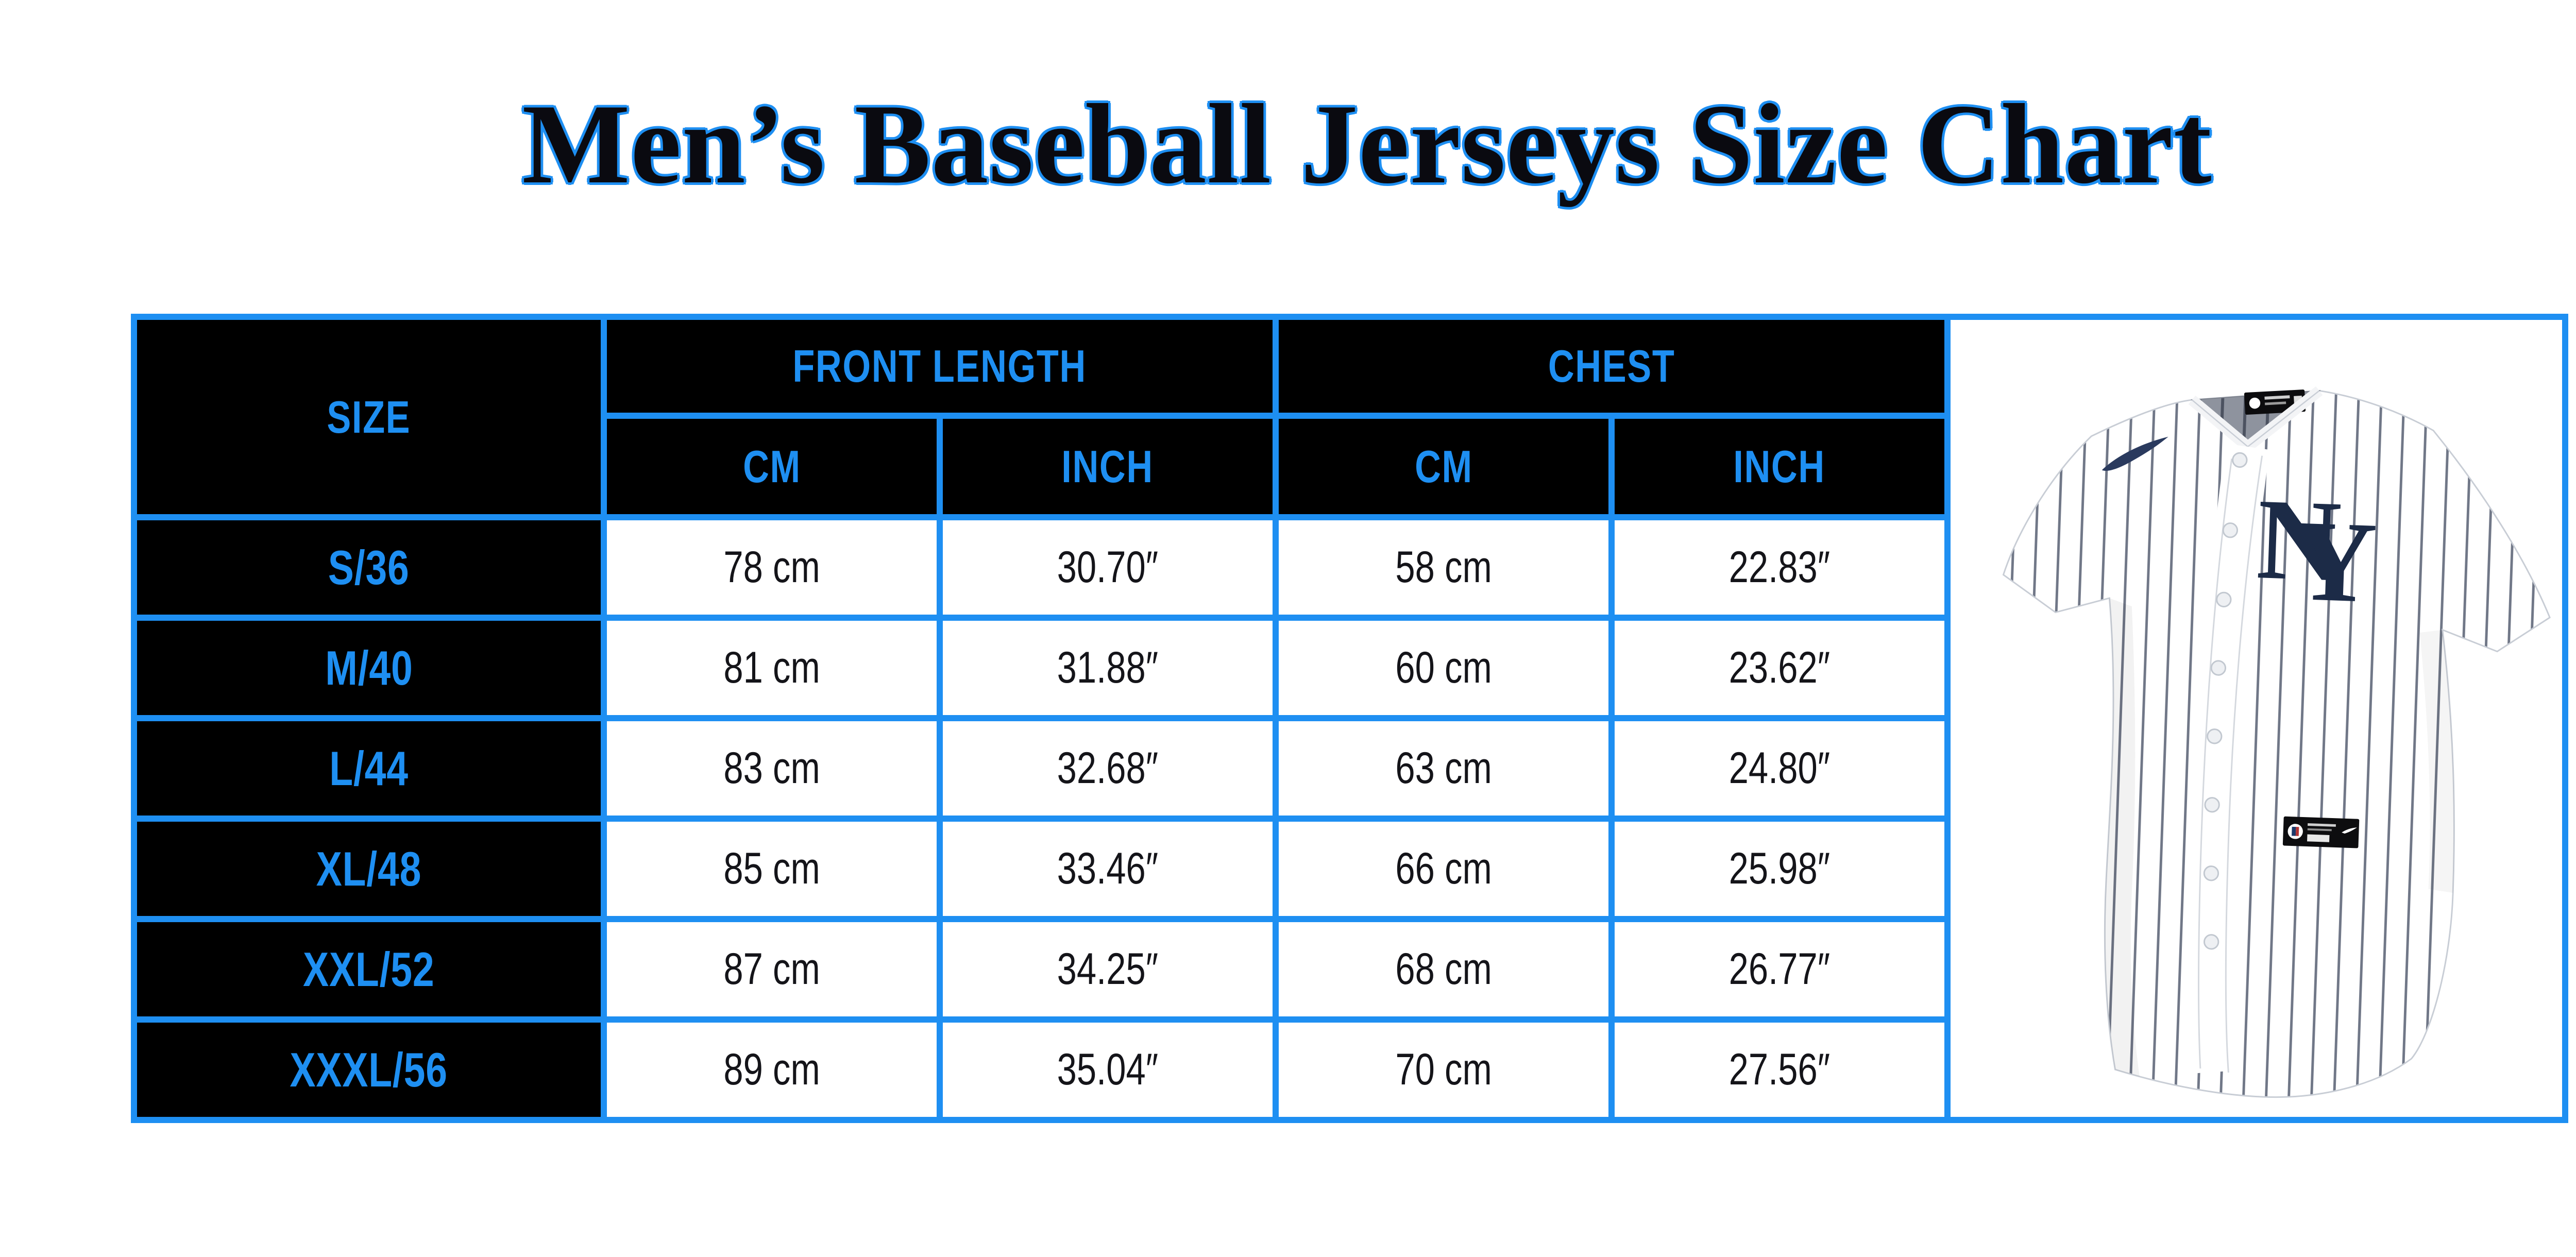 This screenshot has height=1257, width=2576. I want to click on nike-swoosh-icon, so click(2135, 453).